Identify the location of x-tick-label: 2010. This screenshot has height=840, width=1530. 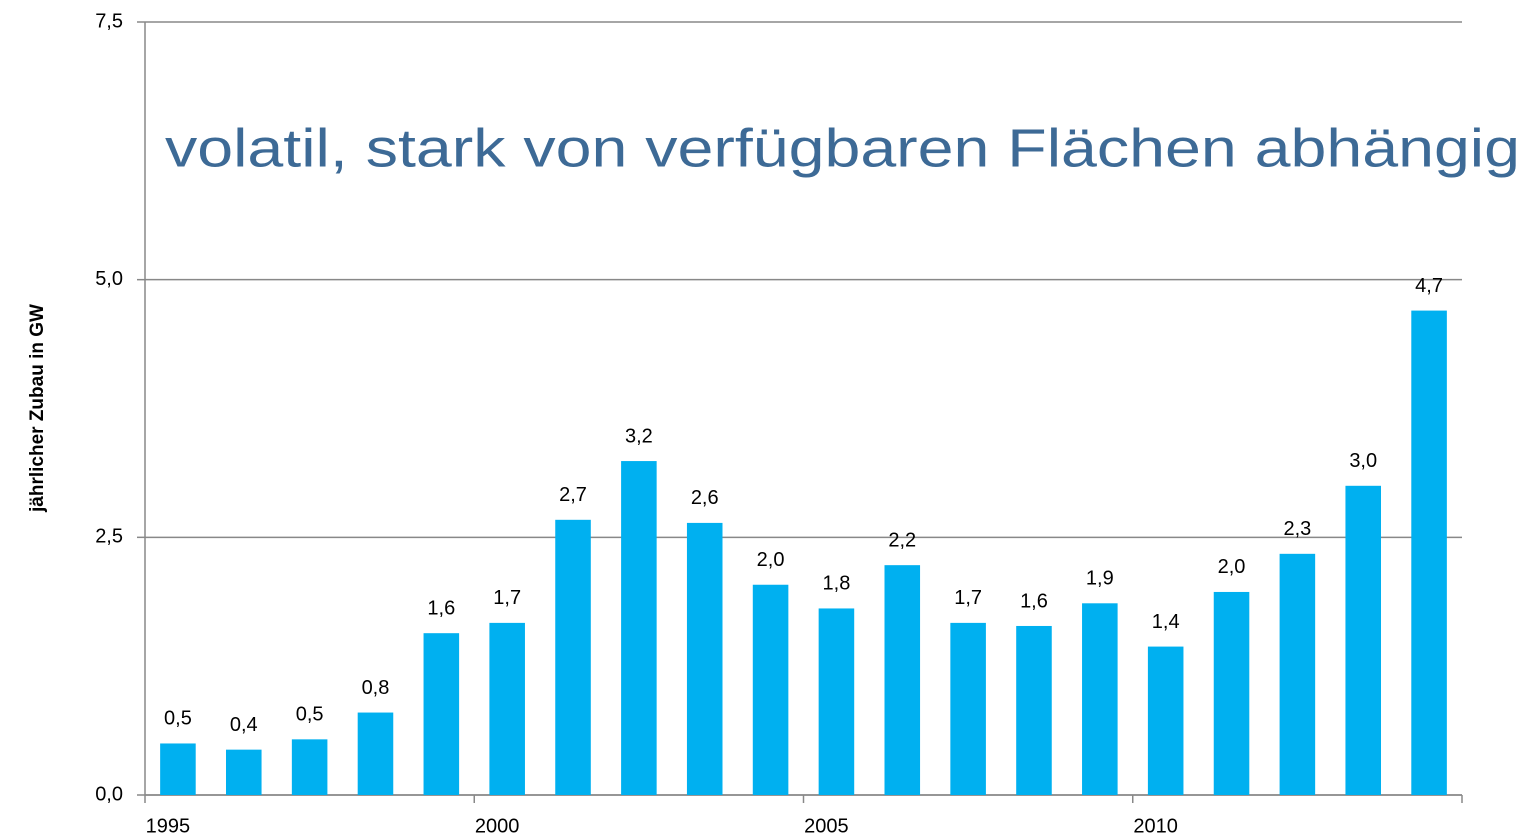
(1155, 826).